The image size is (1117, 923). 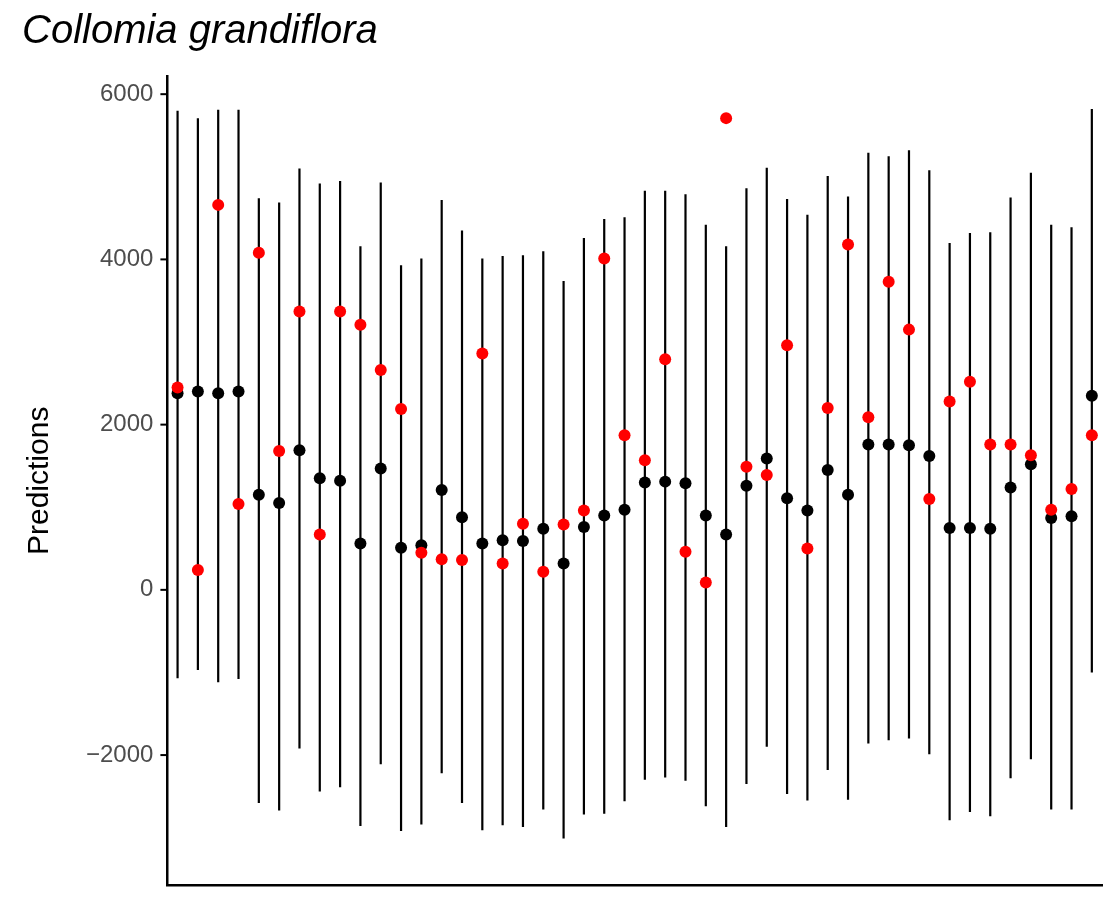 I want to click on y-tick-label: −2000, so click(x=120, y=753).